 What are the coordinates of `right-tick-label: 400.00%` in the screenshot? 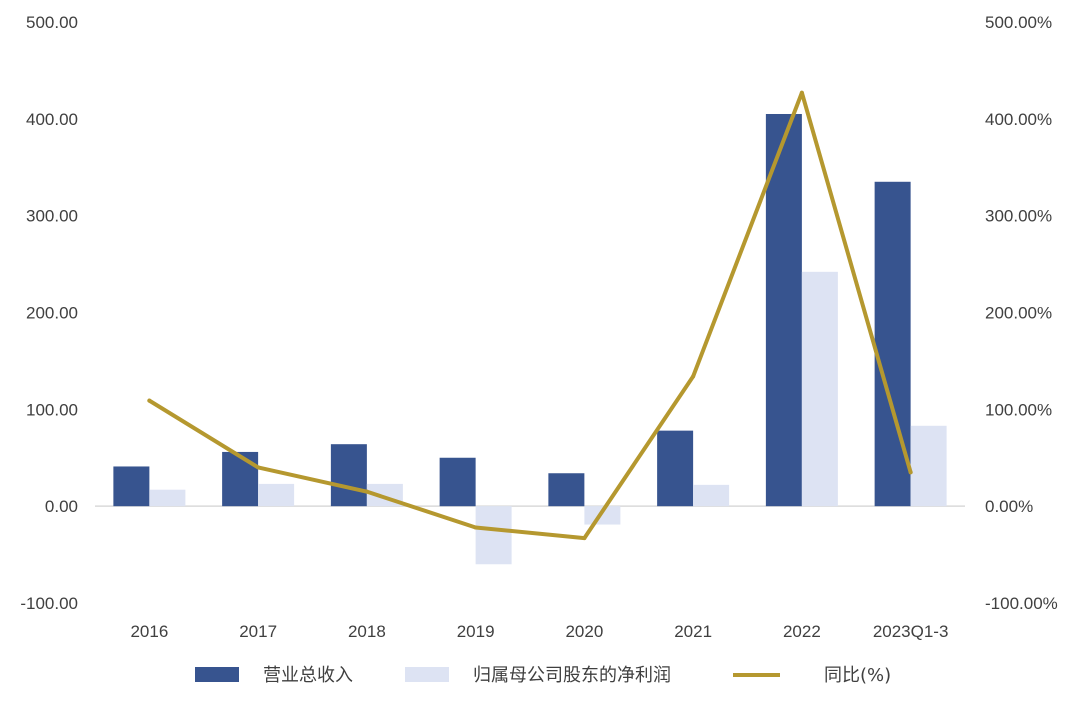 It's located at (1018, 119).